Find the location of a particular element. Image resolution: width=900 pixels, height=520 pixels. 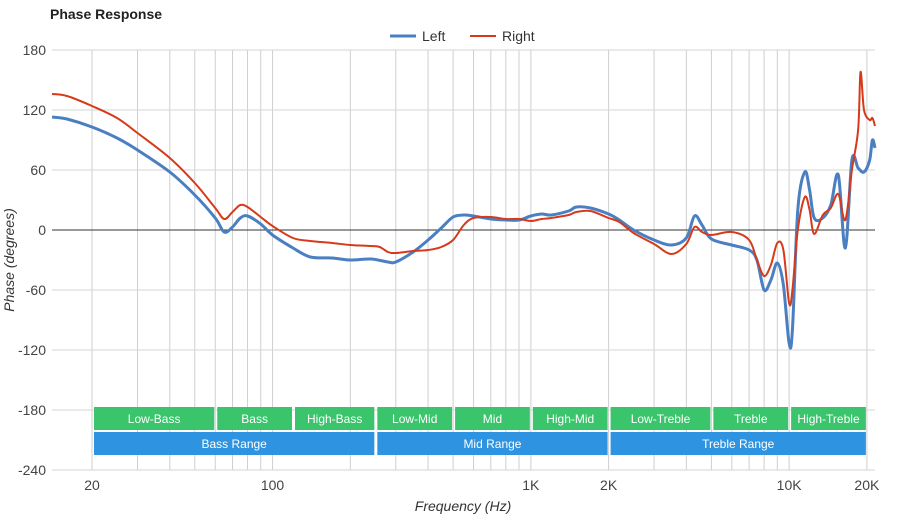

chart-title: Phase Response is located at coordinates (106, 14).